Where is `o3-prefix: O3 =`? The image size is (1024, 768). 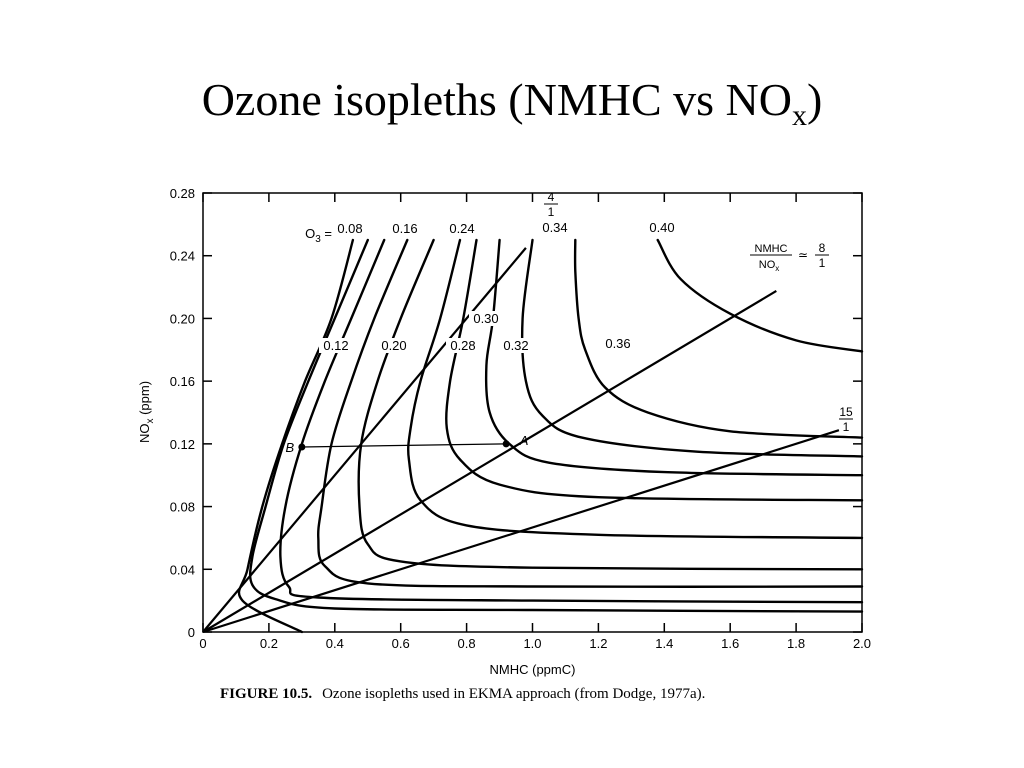
o3-prefix: O3 = is located at coordinates (318, 235).